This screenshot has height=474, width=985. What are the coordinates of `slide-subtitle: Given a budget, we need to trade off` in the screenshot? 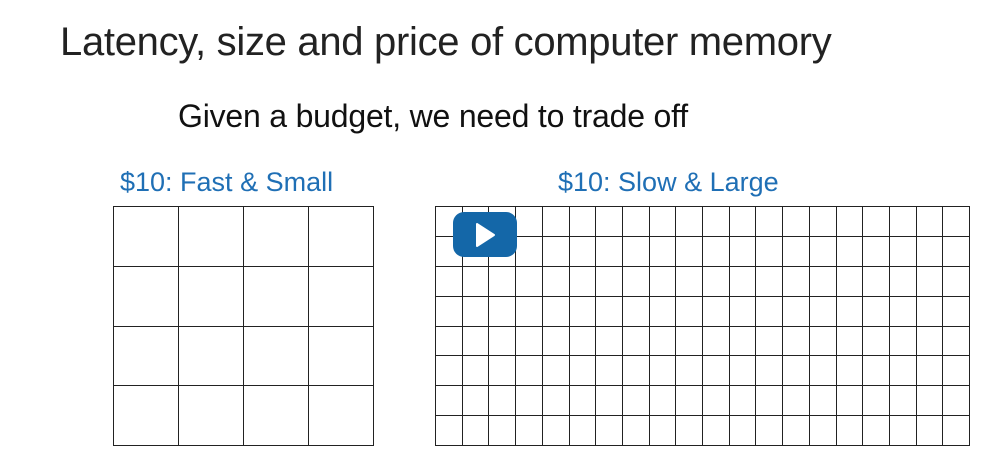 It's located at (433, 116).